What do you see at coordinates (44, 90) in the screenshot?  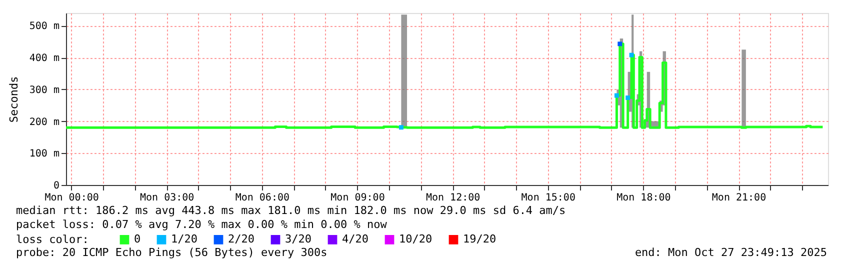 I see `y-tick-label: 300 m` at bounding box center [44, 90].